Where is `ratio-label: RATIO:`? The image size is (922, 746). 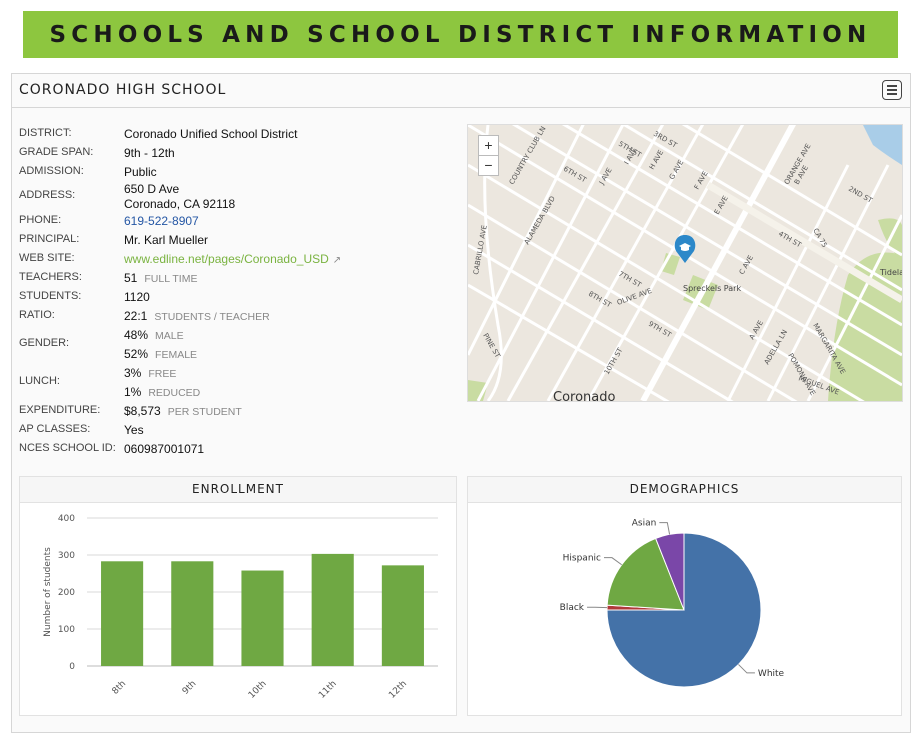
ratio-label: RATIO: is located at coordinates (37, 315).